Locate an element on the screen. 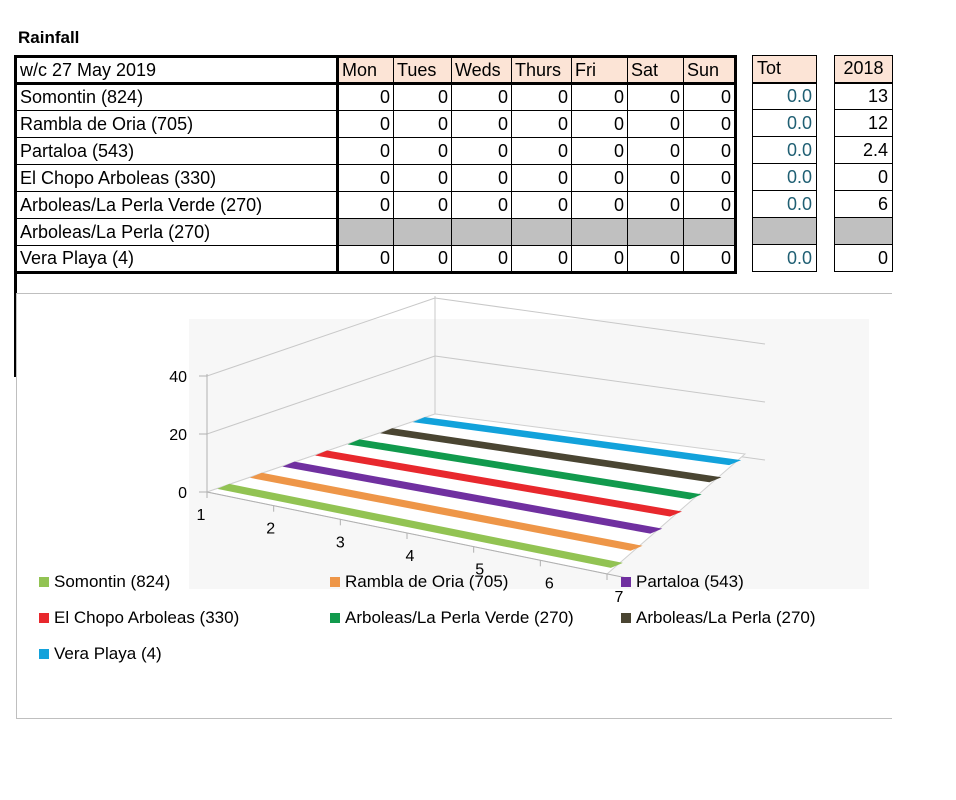  legend-item: Somontin (824) is located at coordinates (104, 582).